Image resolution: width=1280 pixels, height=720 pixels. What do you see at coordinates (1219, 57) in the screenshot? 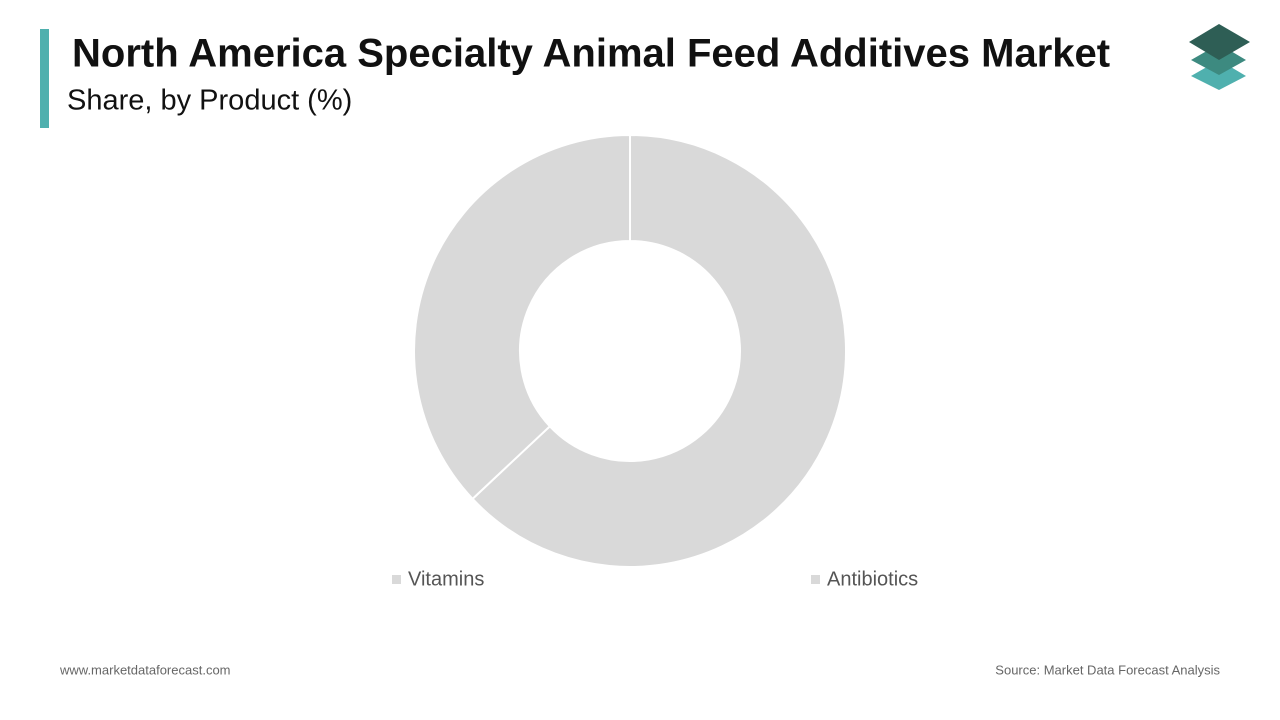
I see `logo` at bounding box center [1219, 57].